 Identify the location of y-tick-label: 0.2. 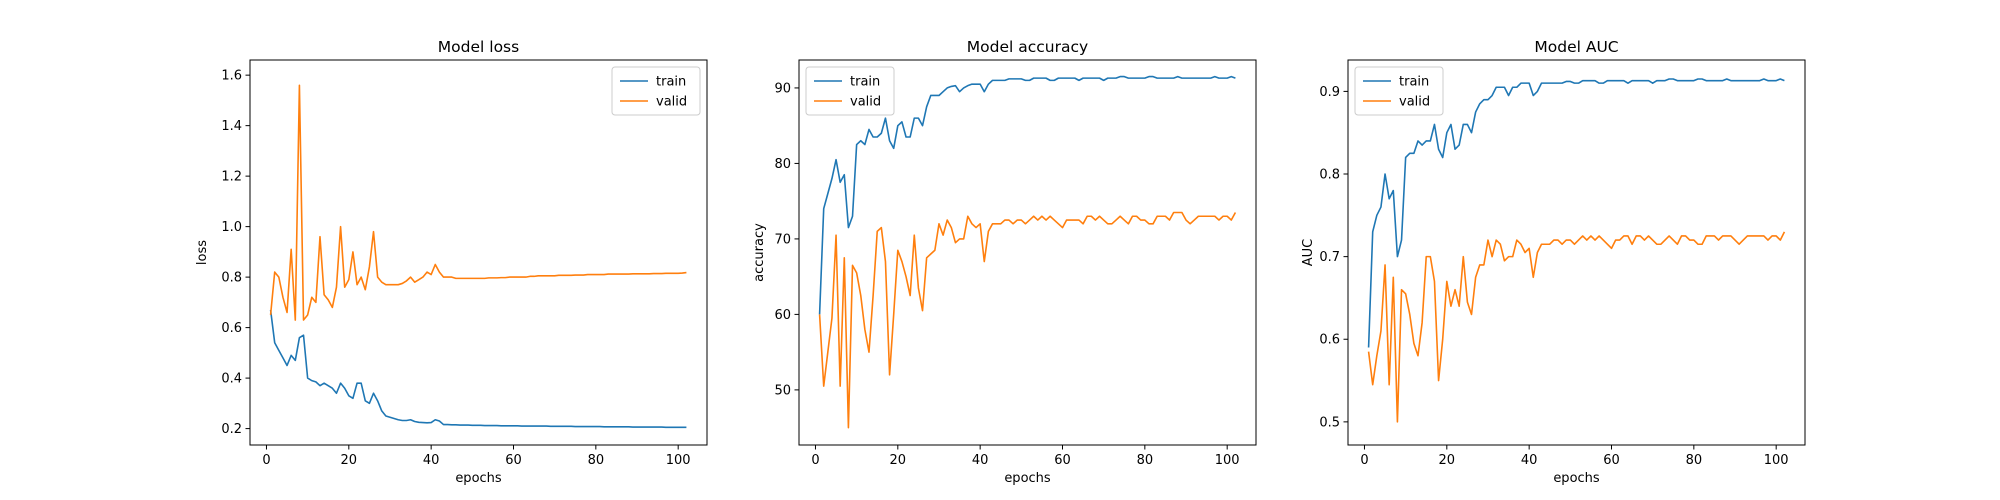
(231, 429).